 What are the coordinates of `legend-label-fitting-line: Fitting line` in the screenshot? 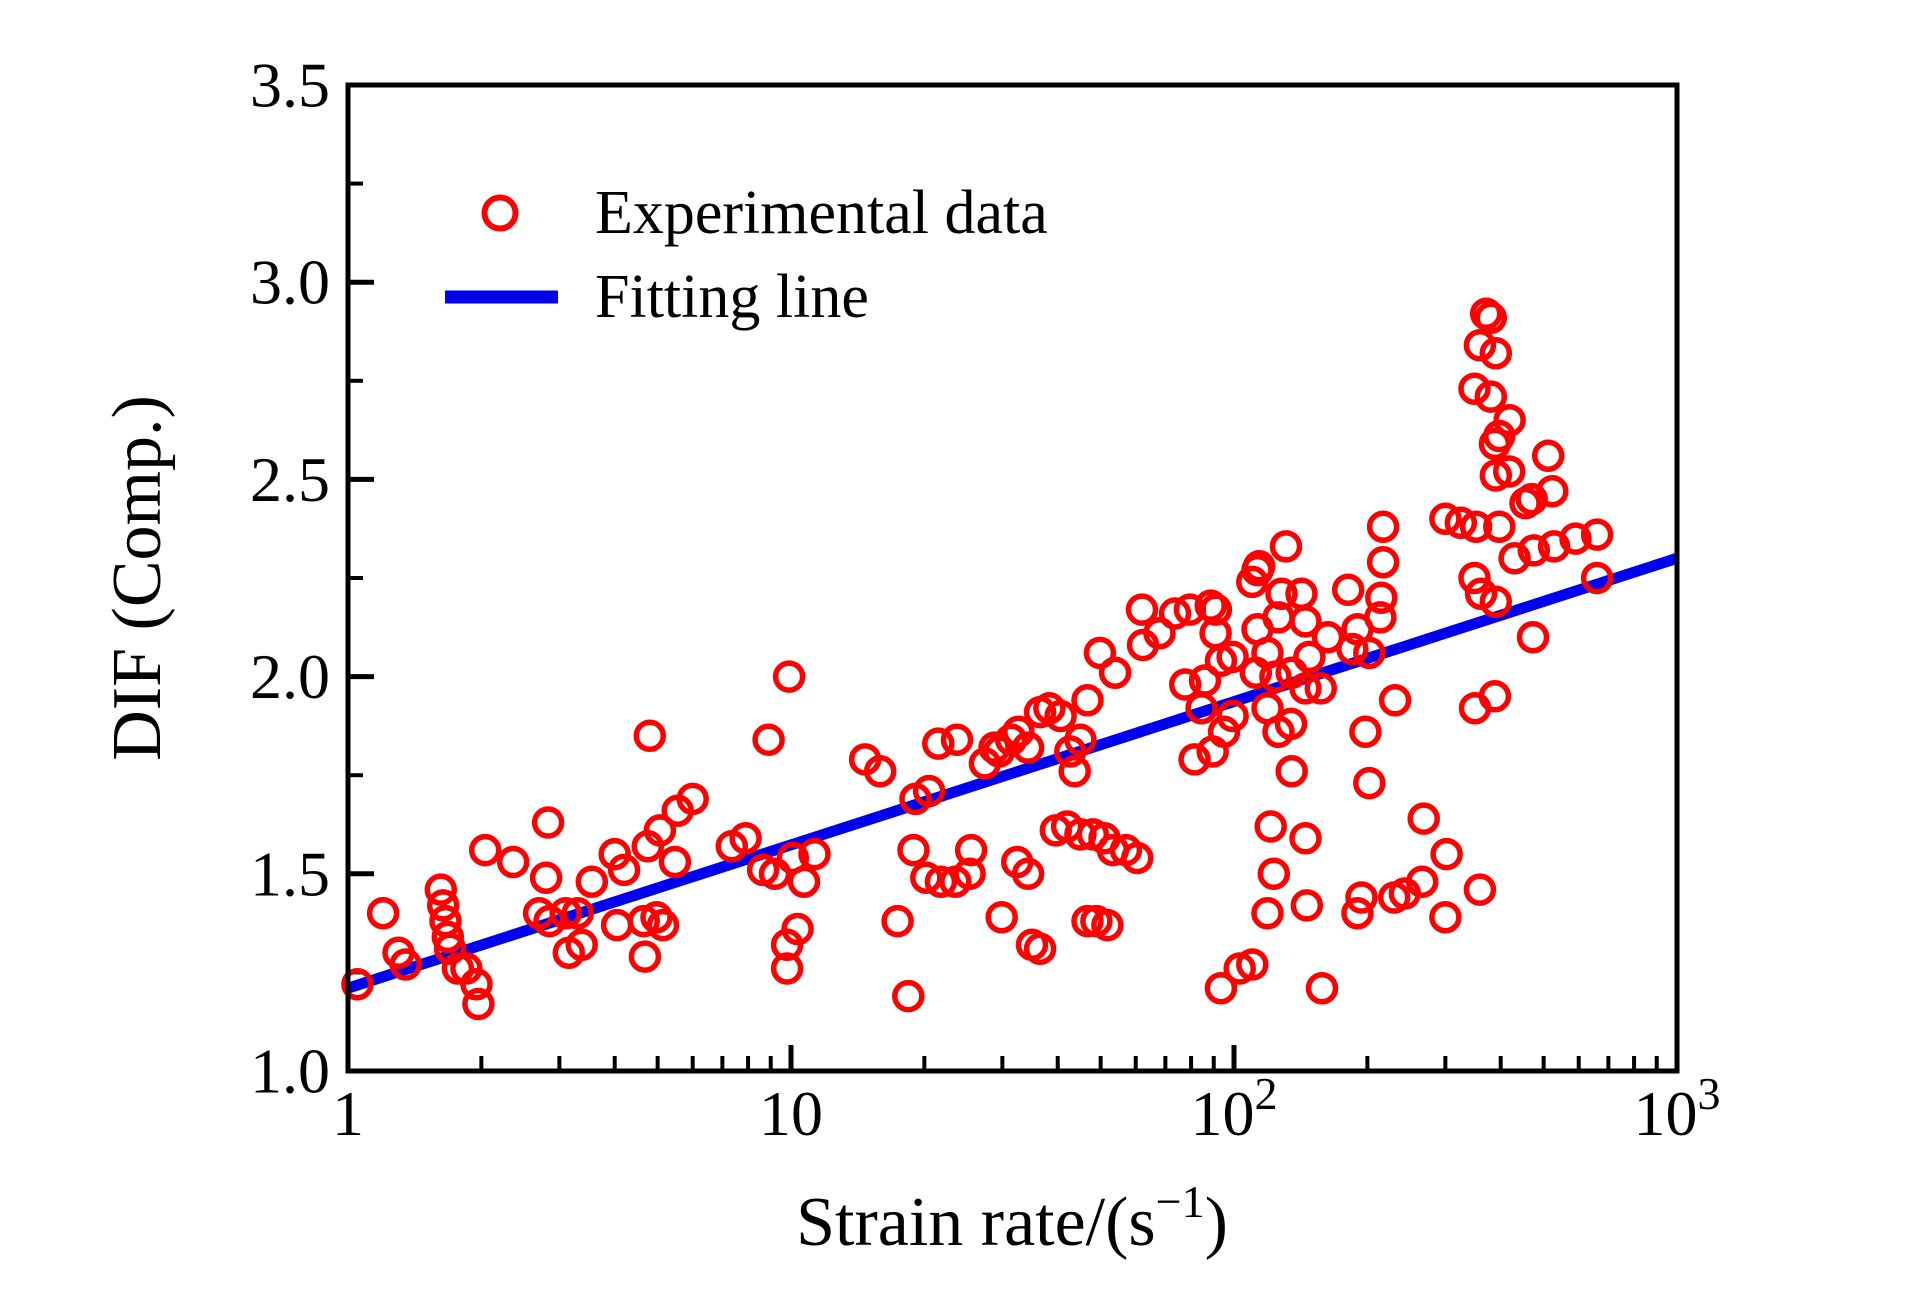 It's located at (732, 297).